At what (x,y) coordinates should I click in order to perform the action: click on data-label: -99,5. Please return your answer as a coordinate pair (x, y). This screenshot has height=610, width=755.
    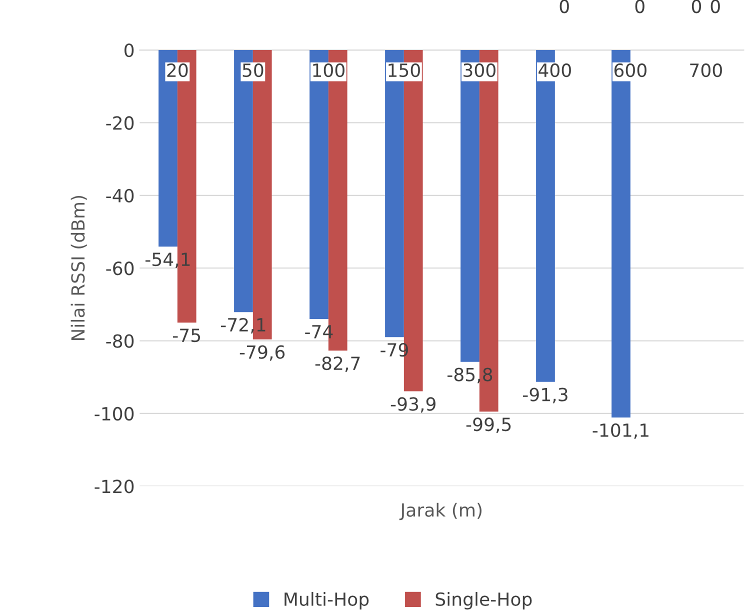
    Looking at the image, I should click on (488, 426).